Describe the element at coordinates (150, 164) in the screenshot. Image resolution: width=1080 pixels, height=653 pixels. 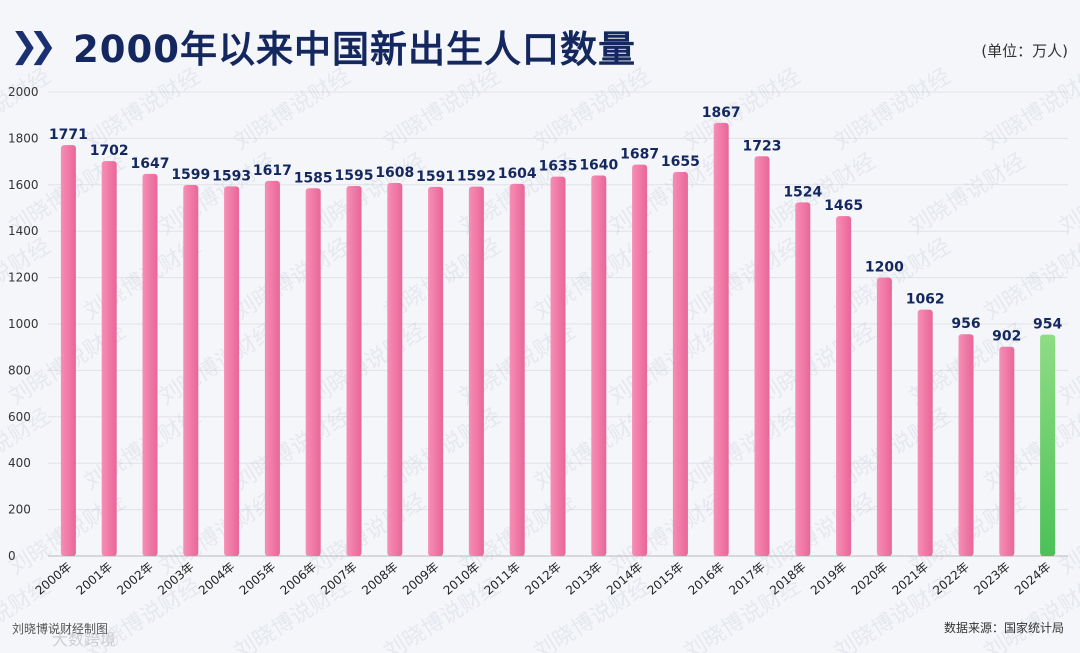
I see `data-label: 1647` at that location.